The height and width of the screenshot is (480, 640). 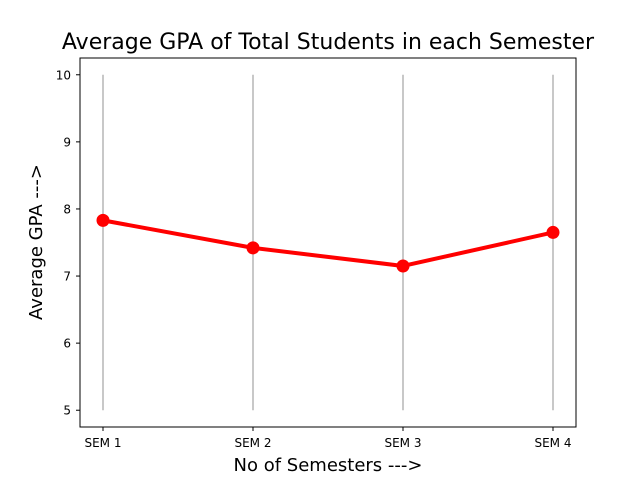 I want to click on y-tick-label: 6, so click(x=67, y=344).